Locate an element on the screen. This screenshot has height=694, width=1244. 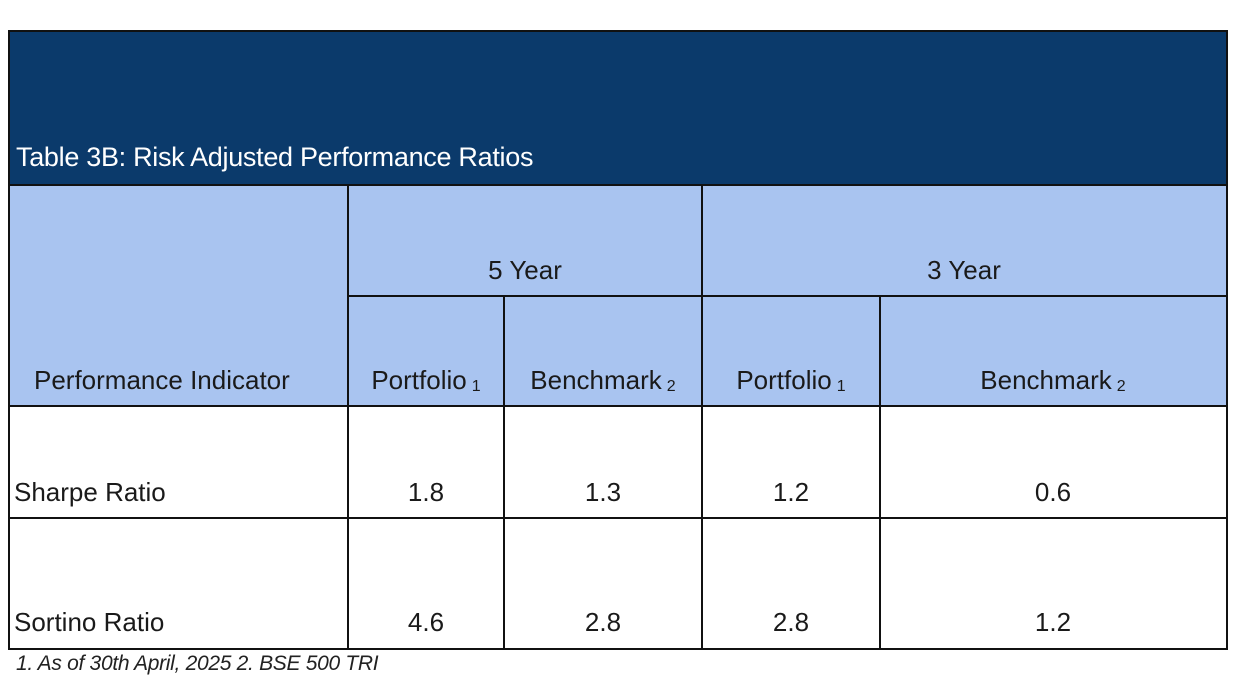
cell-sharpe-5y-benchmark: 1.3 is located at coordinates (603, 462).